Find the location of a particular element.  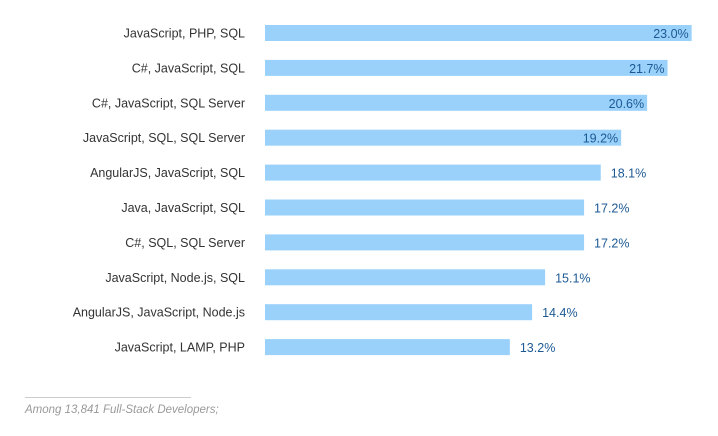

footnote: Among 13,841 Full-Stack Developers; is located at coordinates (122, 410).